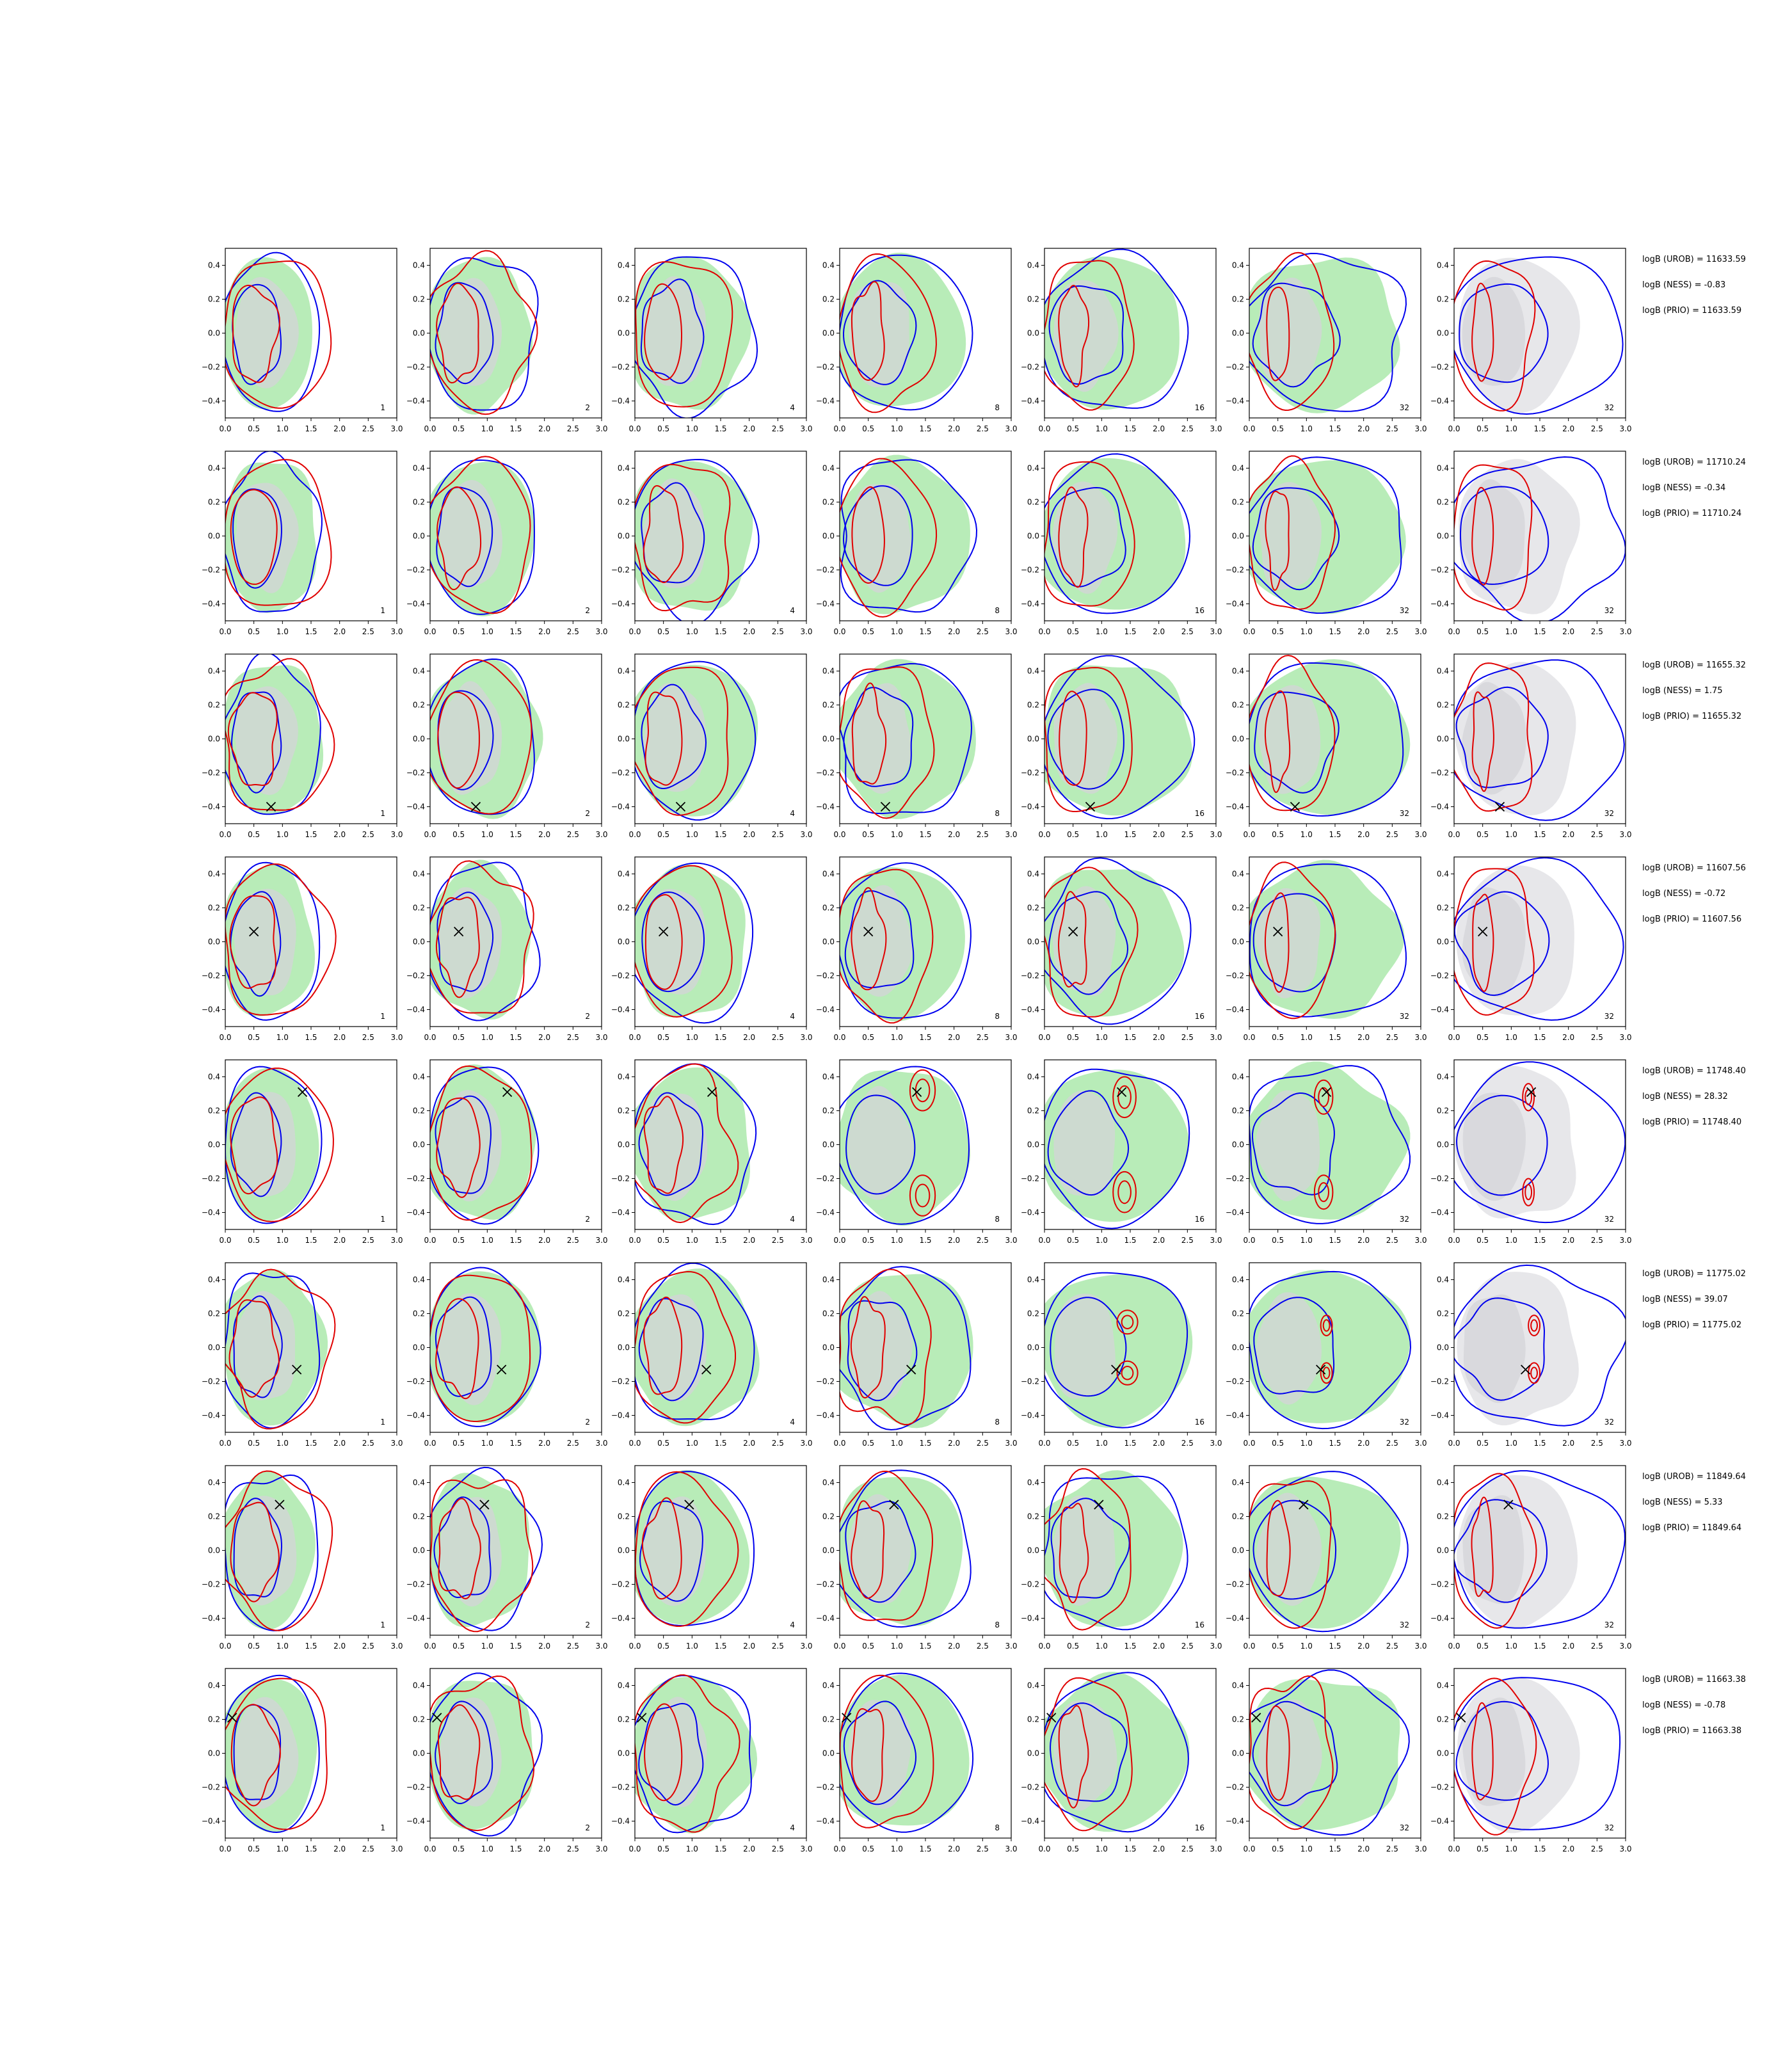 This screenshot has width=1792, height=2048. What do you see at coordinates (302, 1355) in the screenshot?
I see `panel-r6-c1: 0.0 0.5 1.0 1.5 2.0 2.5 3.0 0.4 0.2 0.0 −0.2 −0.4 1` at bounding box center [302, 1355].